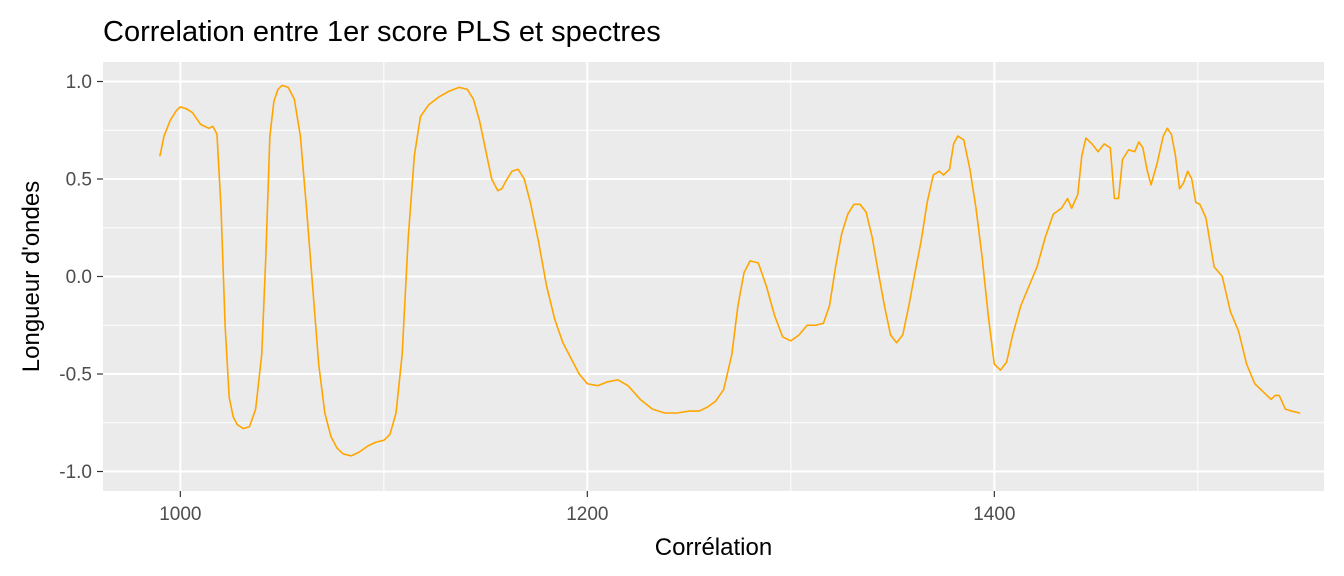 The height and width of the screenshot is (576, 1344). I want to click on y-tick-label: -0.5, so click(75, 375).